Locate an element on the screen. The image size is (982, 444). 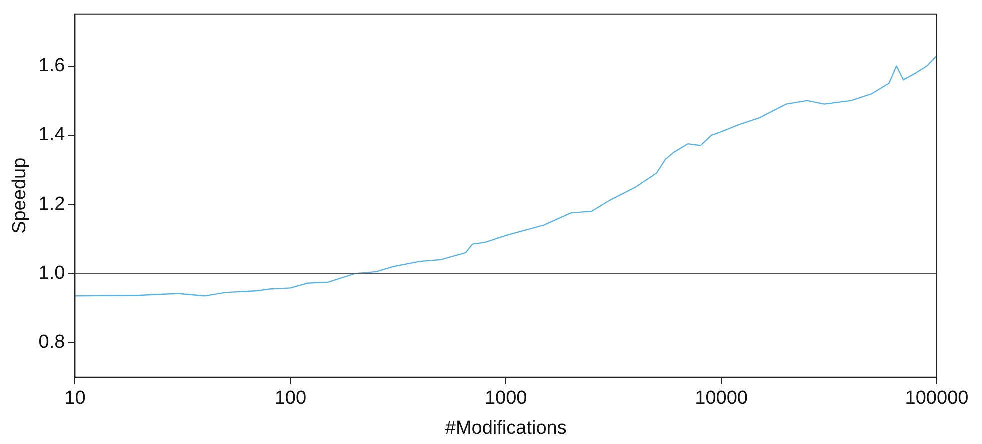
y-tick-label: 1.6 is located at coordinates (52, 65).